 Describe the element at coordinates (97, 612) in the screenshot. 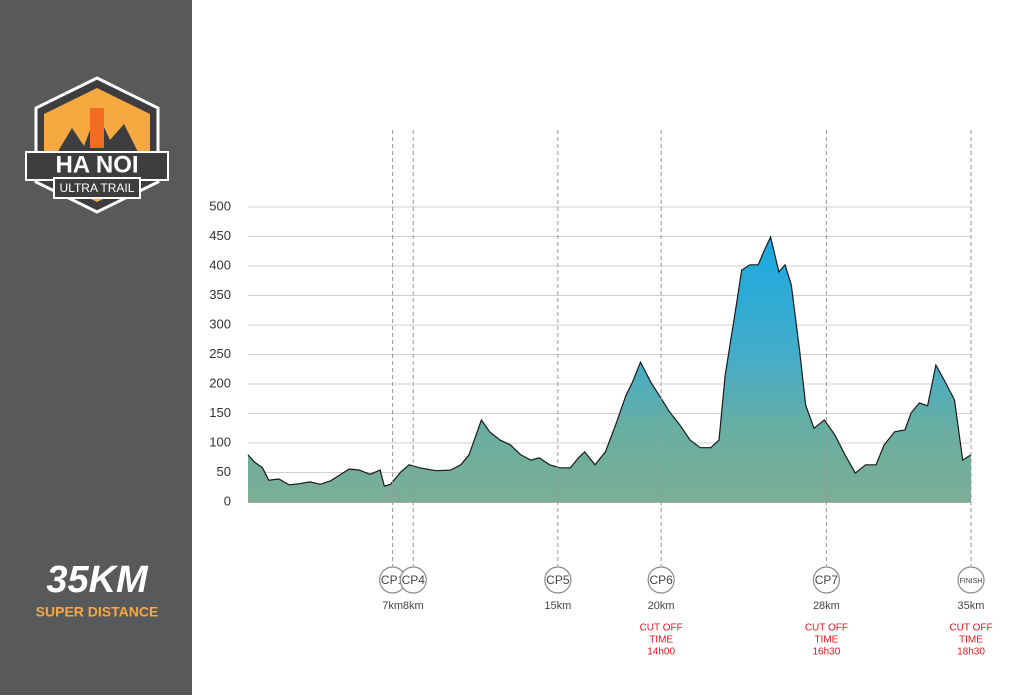

I see `race-category: SUPER DISTANCE` at that location.